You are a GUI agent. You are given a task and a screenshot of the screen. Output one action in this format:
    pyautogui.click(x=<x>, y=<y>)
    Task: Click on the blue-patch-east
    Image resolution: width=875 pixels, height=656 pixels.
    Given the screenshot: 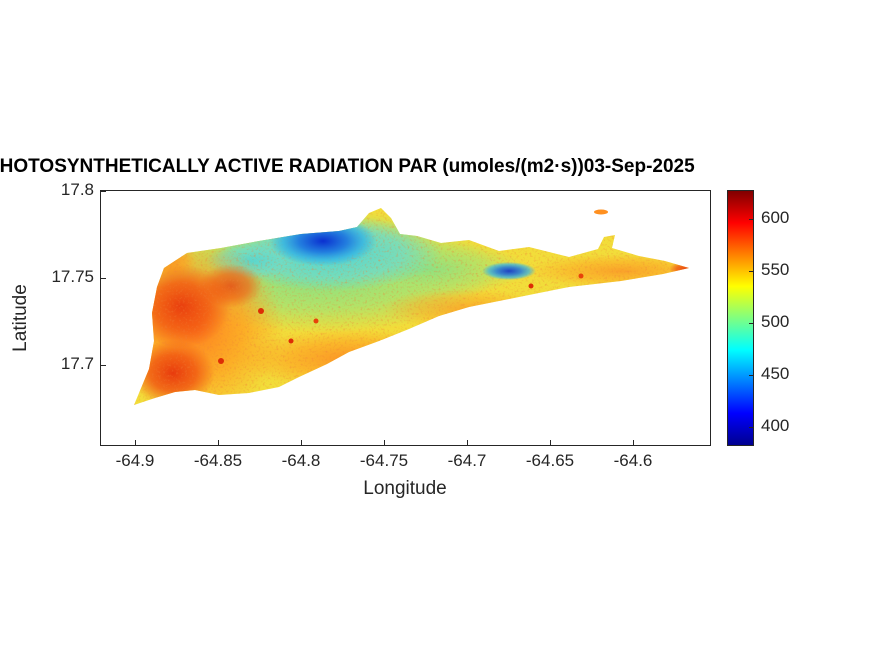 What is the action you would take?
    pyautogui.click(x=509, y=271)
    